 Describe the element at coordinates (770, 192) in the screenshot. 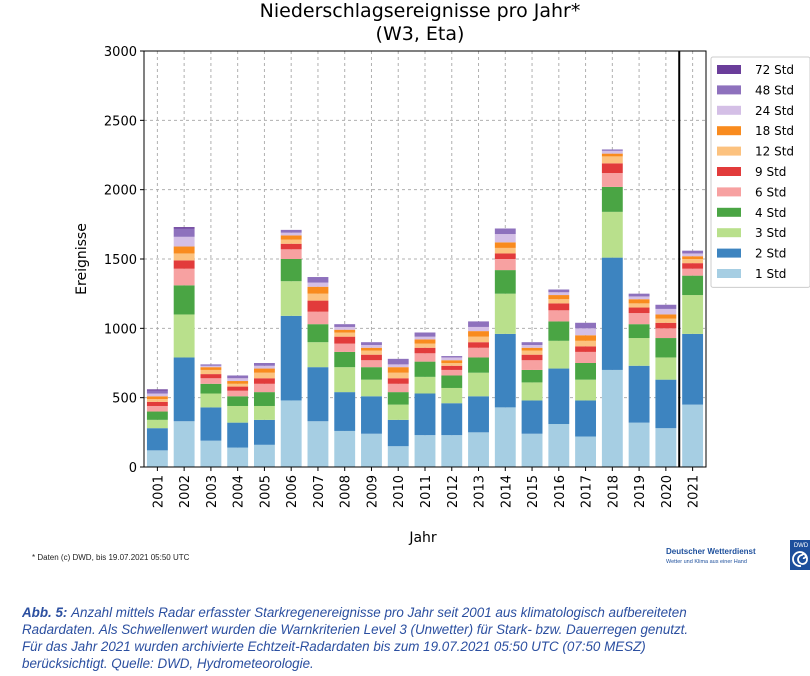

I see `legend-label: 6 Std` at that location.